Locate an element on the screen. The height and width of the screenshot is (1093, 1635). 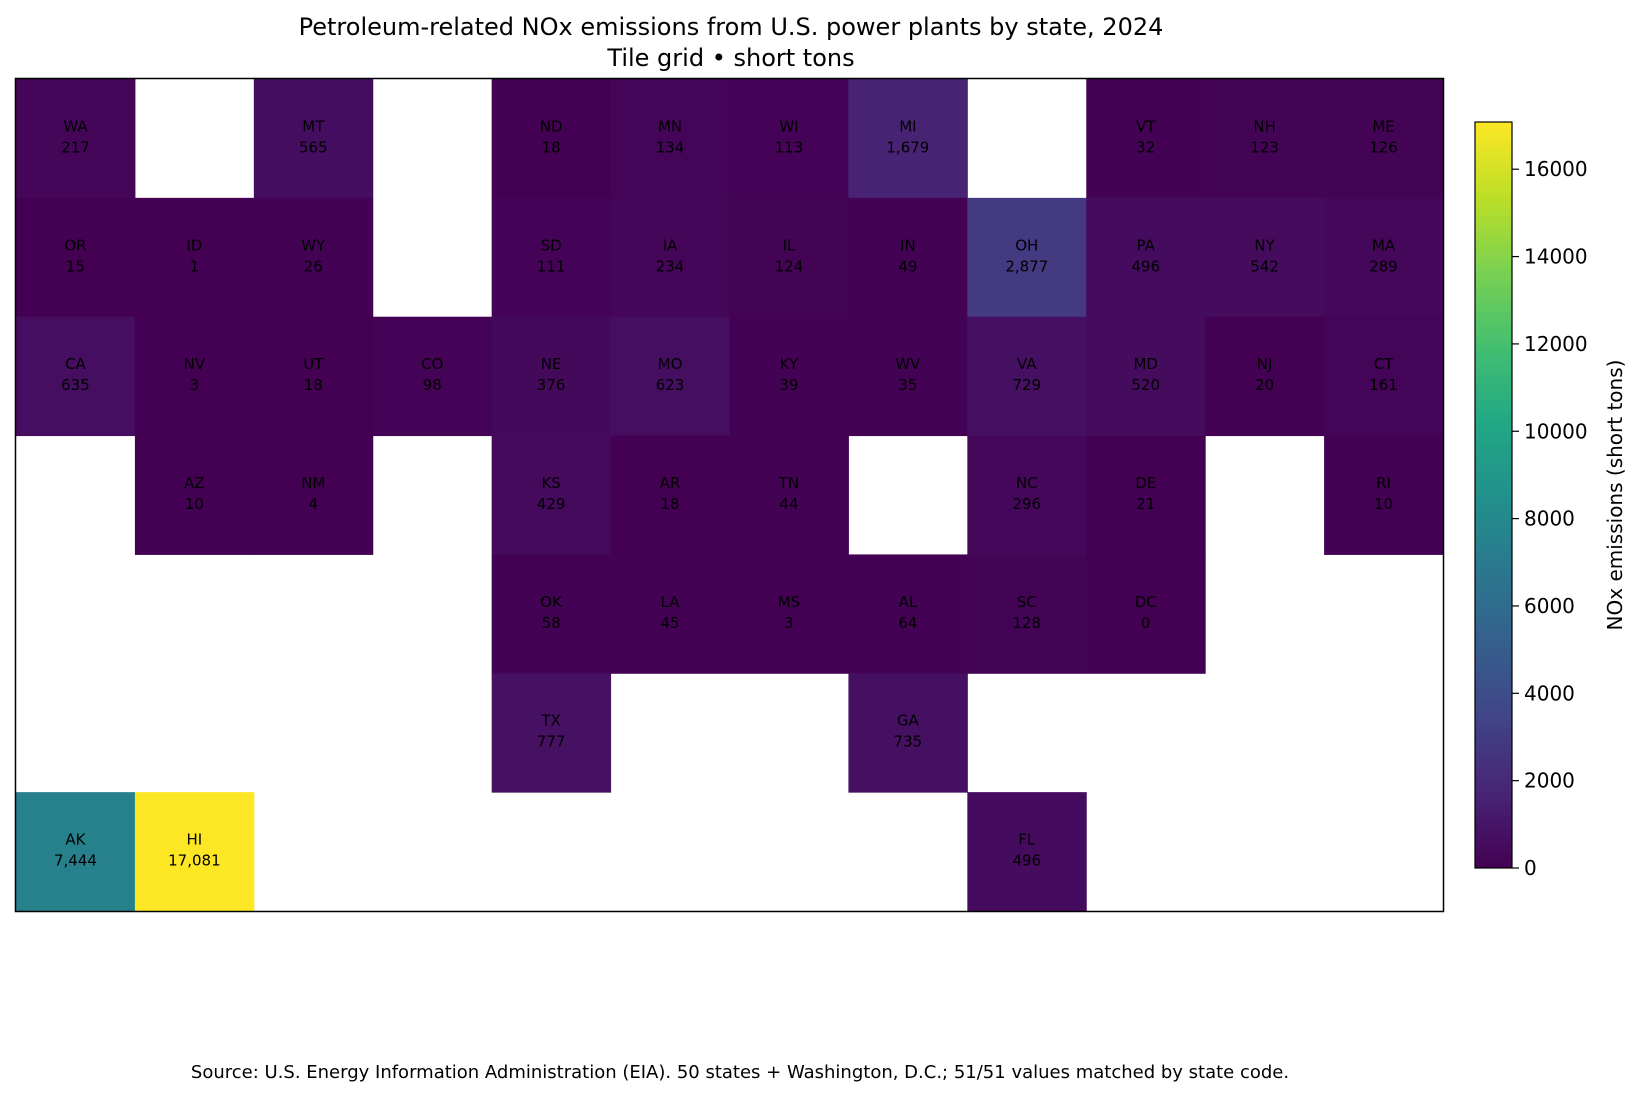
tile-state-code: RI is located at coordinates (1383, 483).